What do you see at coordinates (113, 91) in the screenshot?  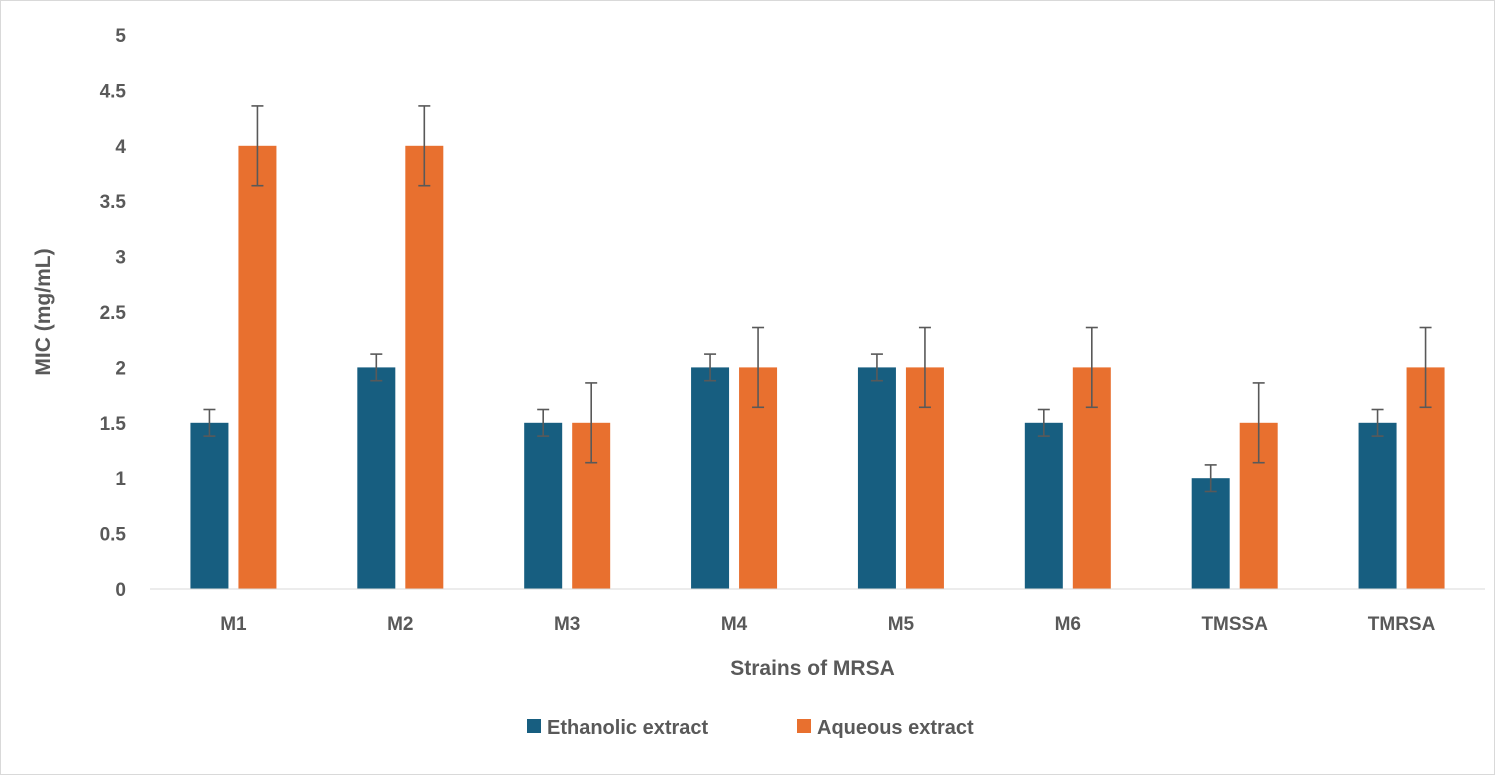 I see `y-tick-label: 4.5` at bounding box center [113, 91].